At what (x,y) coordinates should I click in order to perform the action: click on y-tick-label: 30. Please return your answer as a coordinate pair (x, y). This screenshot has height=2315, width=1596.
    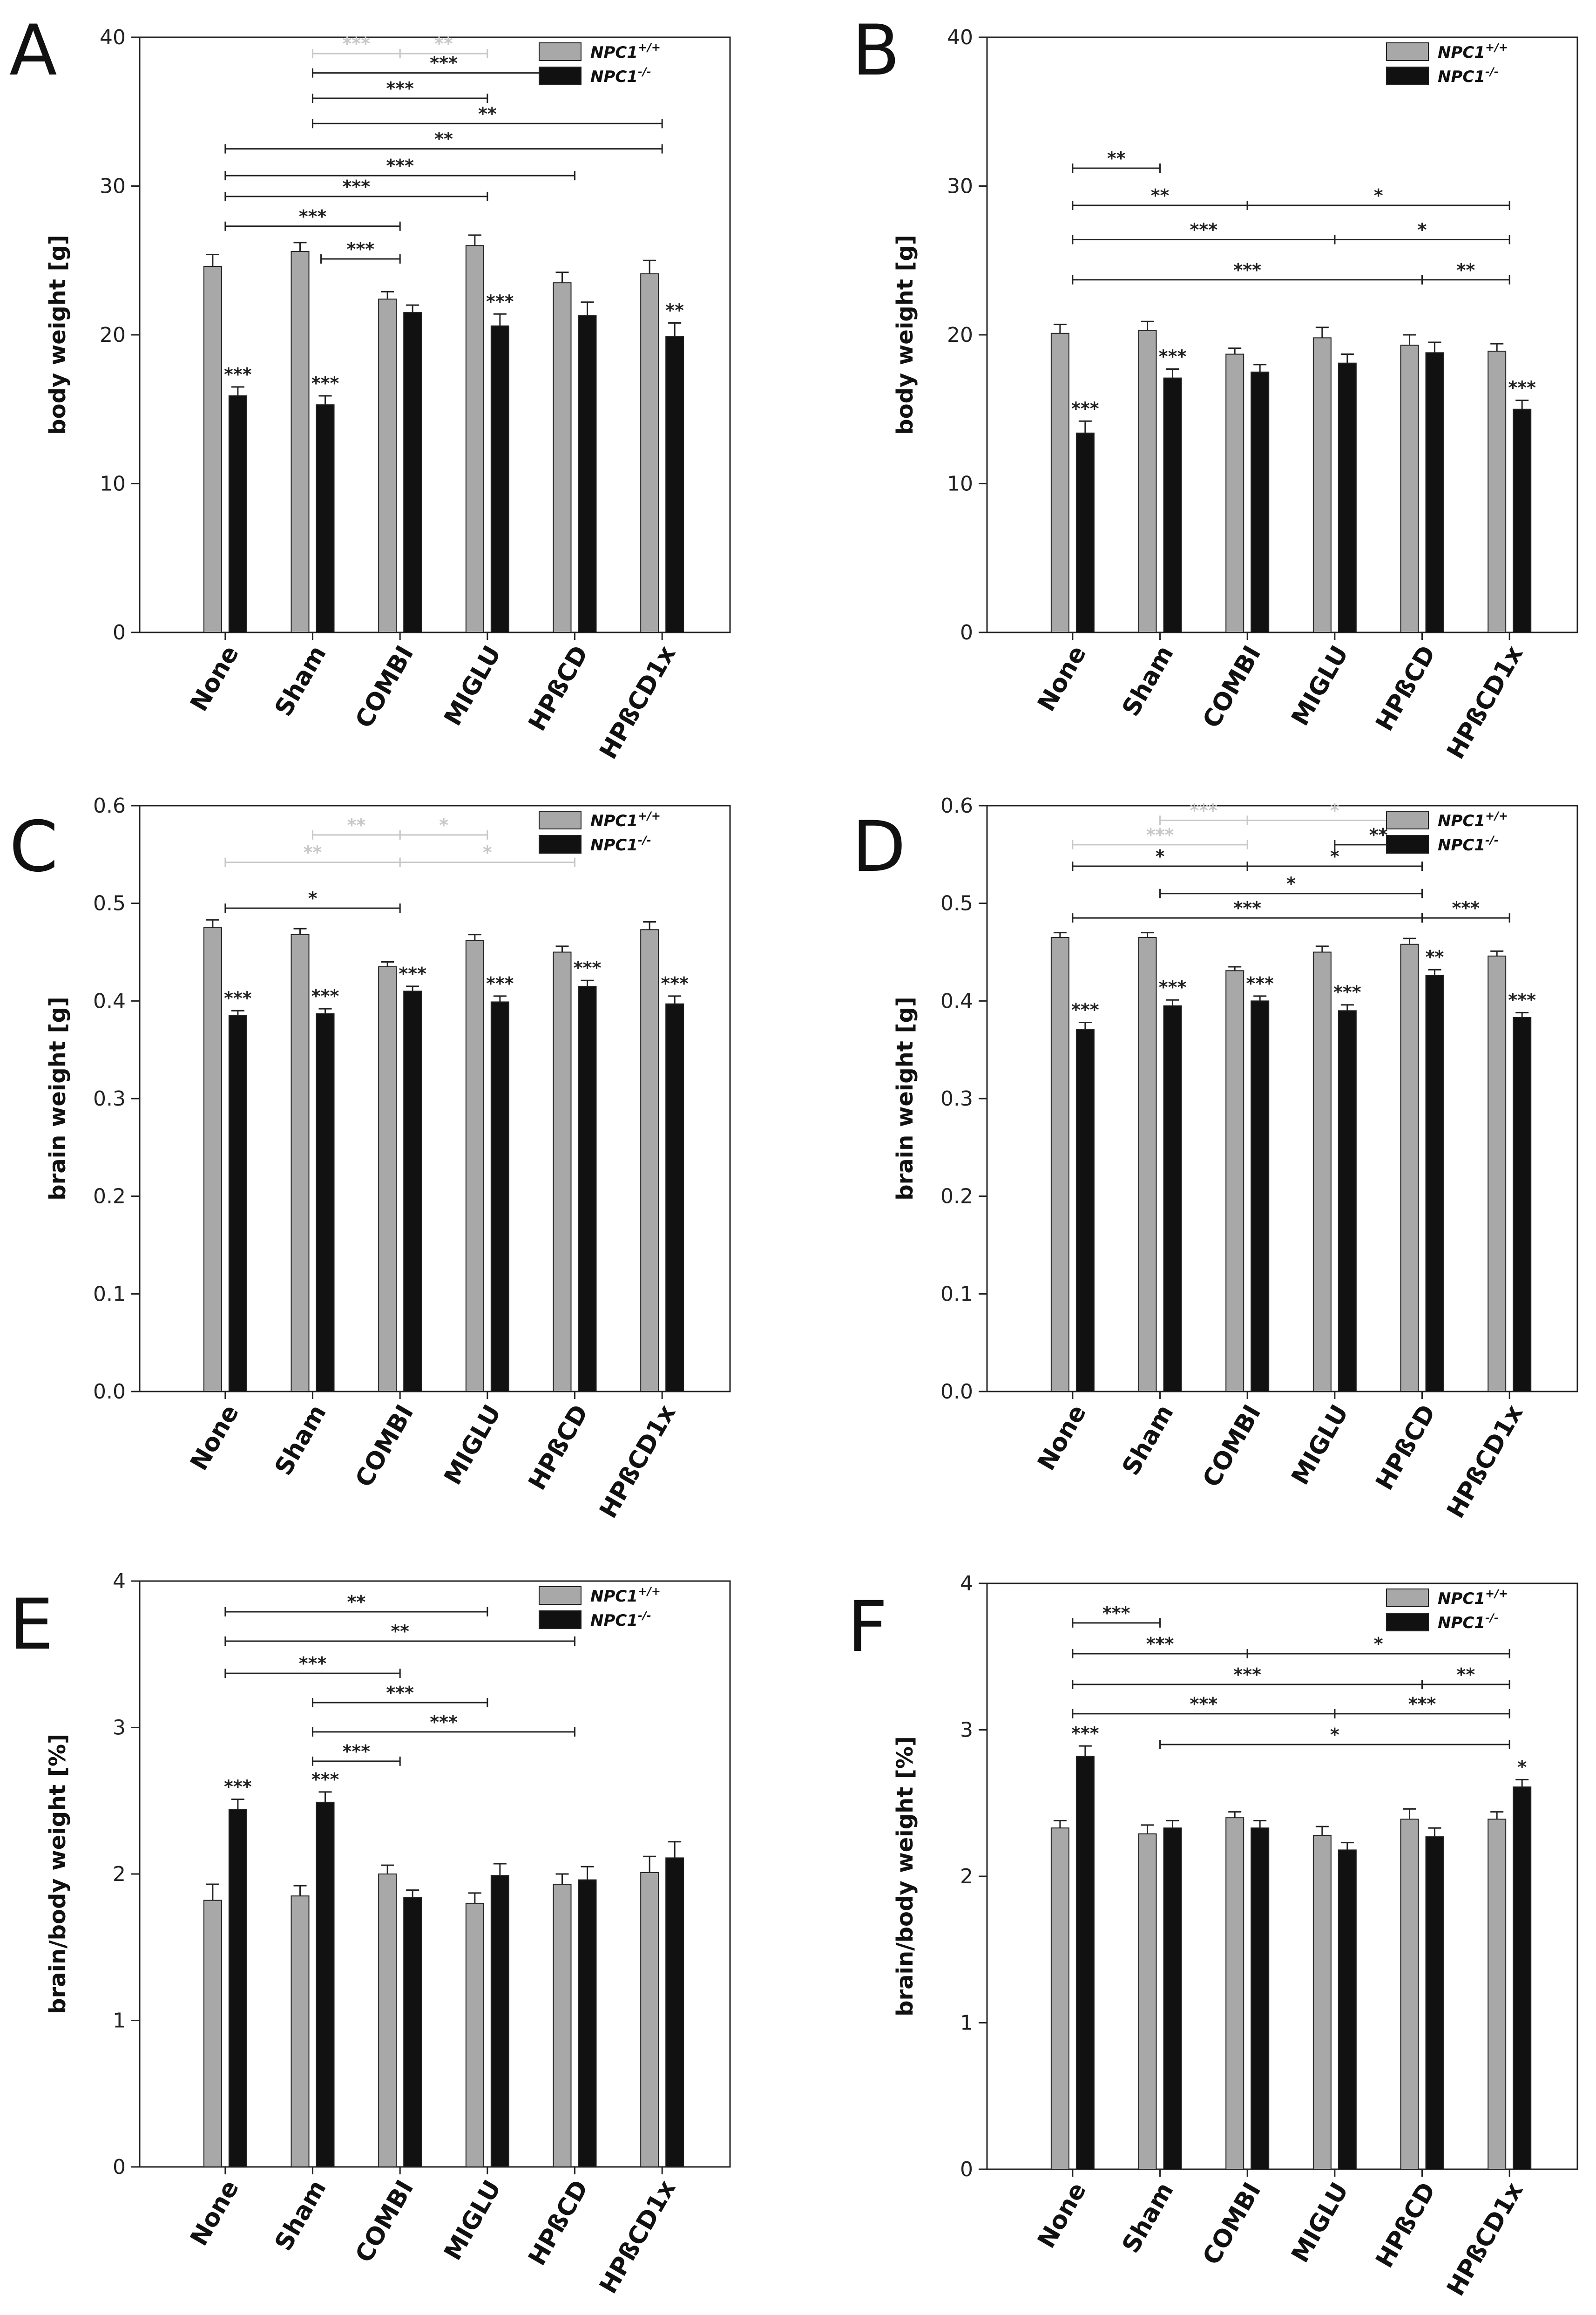
    Looking at the image, I should click on (960, 186).